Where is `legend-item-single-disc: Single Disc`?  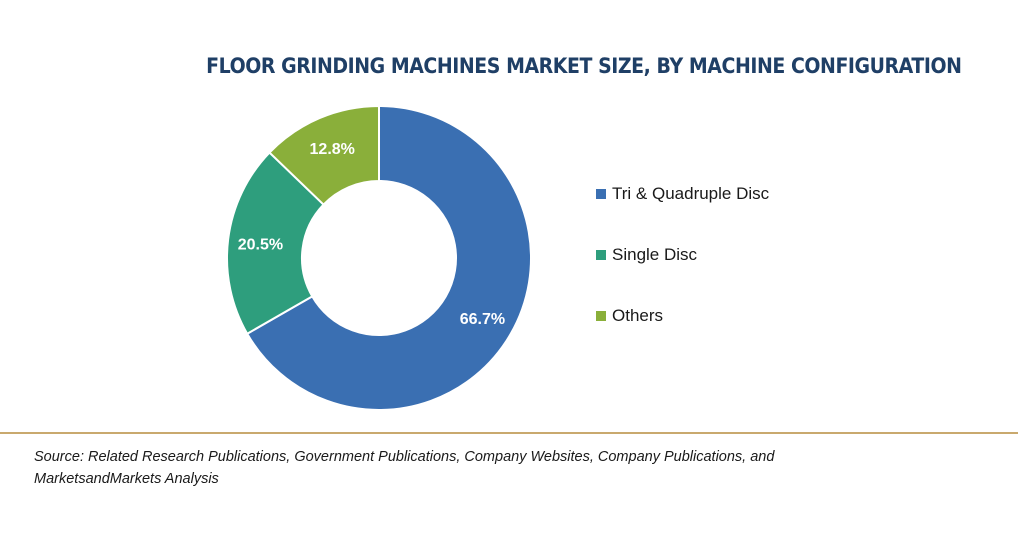
legend-item-single-disc: Single Disc is located at coordinates (682, 255).